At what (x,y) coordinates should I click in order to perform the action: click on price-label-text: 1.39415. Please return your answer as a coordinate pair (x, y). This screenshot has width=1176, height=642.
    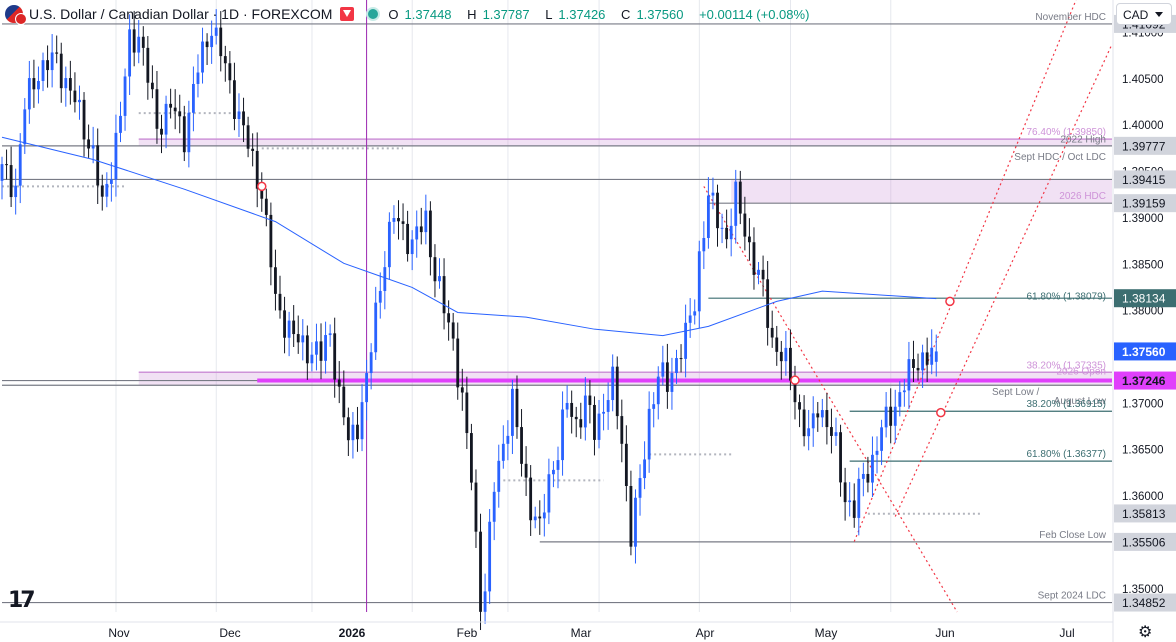
    Looking at the image, I should click on (1144, 180).